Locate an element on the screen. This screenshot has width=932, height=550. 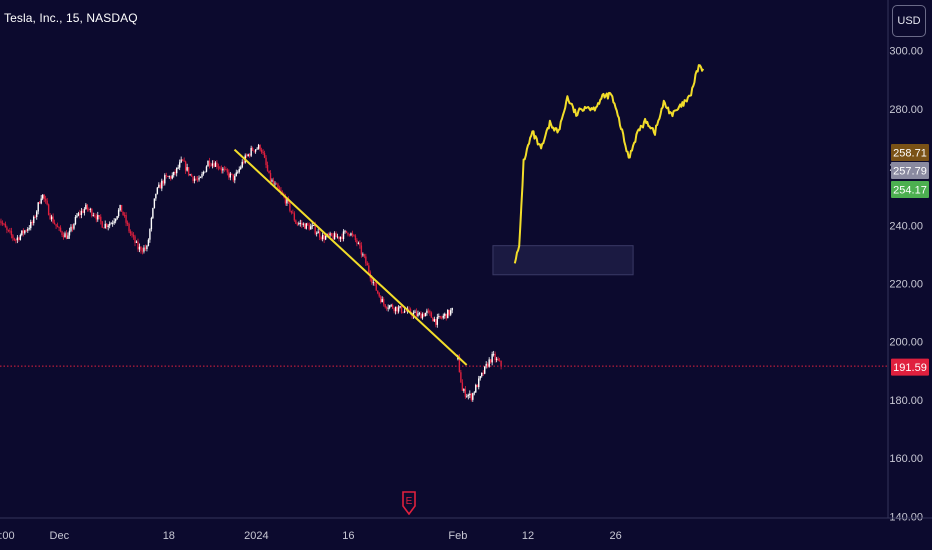
price-badge-label: 254.17 is located at coordinates (910, 191).